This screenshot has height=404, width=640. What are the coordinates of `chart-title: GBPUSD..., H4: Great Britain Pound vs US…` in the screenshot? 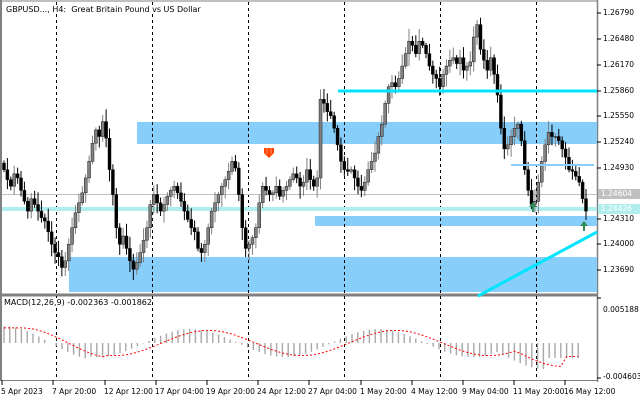 It's located at (103, 9).